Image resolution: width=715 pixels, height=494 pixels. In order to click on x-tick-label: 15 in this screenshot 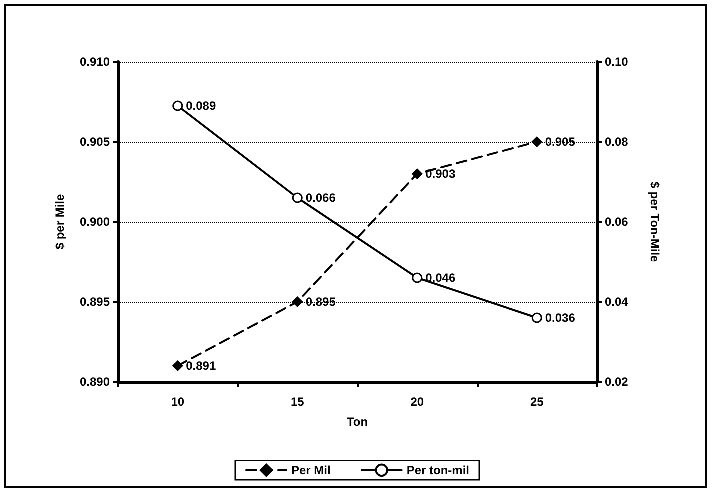, I will do `click(297, 402)`.